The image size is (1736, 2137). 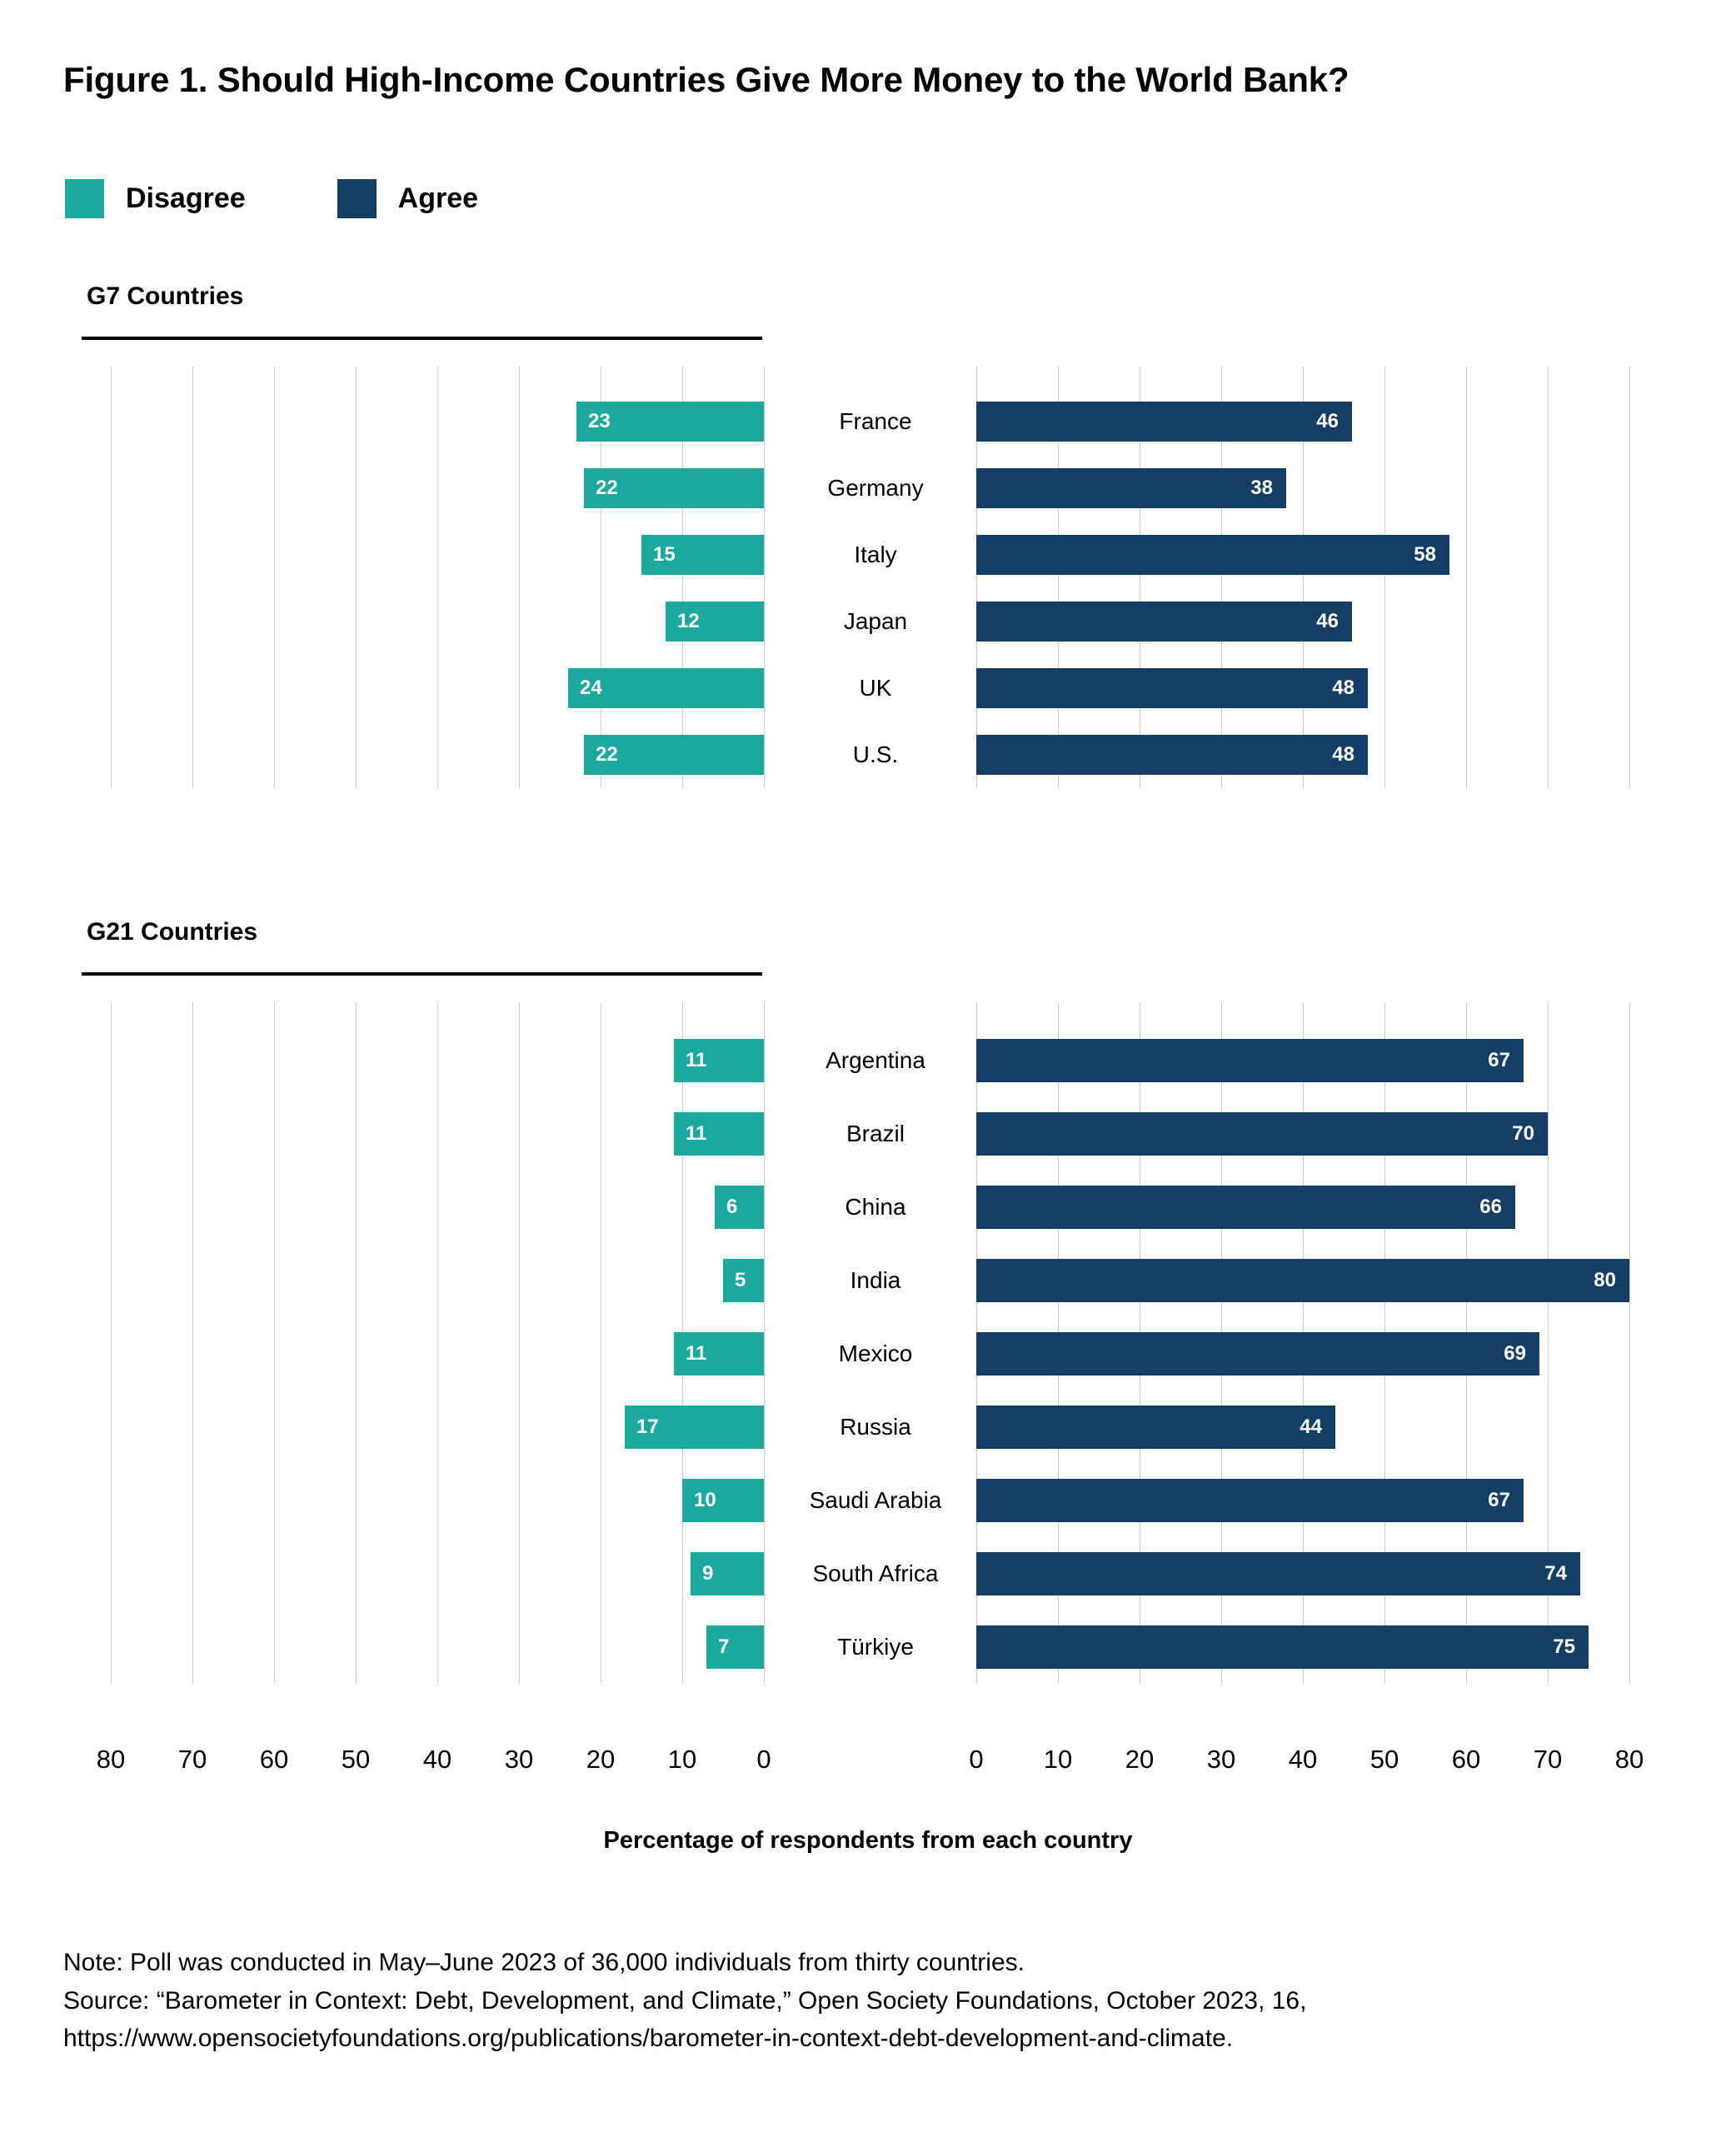 I want to click on x-tick-right: 40, so click(x=1303, y=1759).